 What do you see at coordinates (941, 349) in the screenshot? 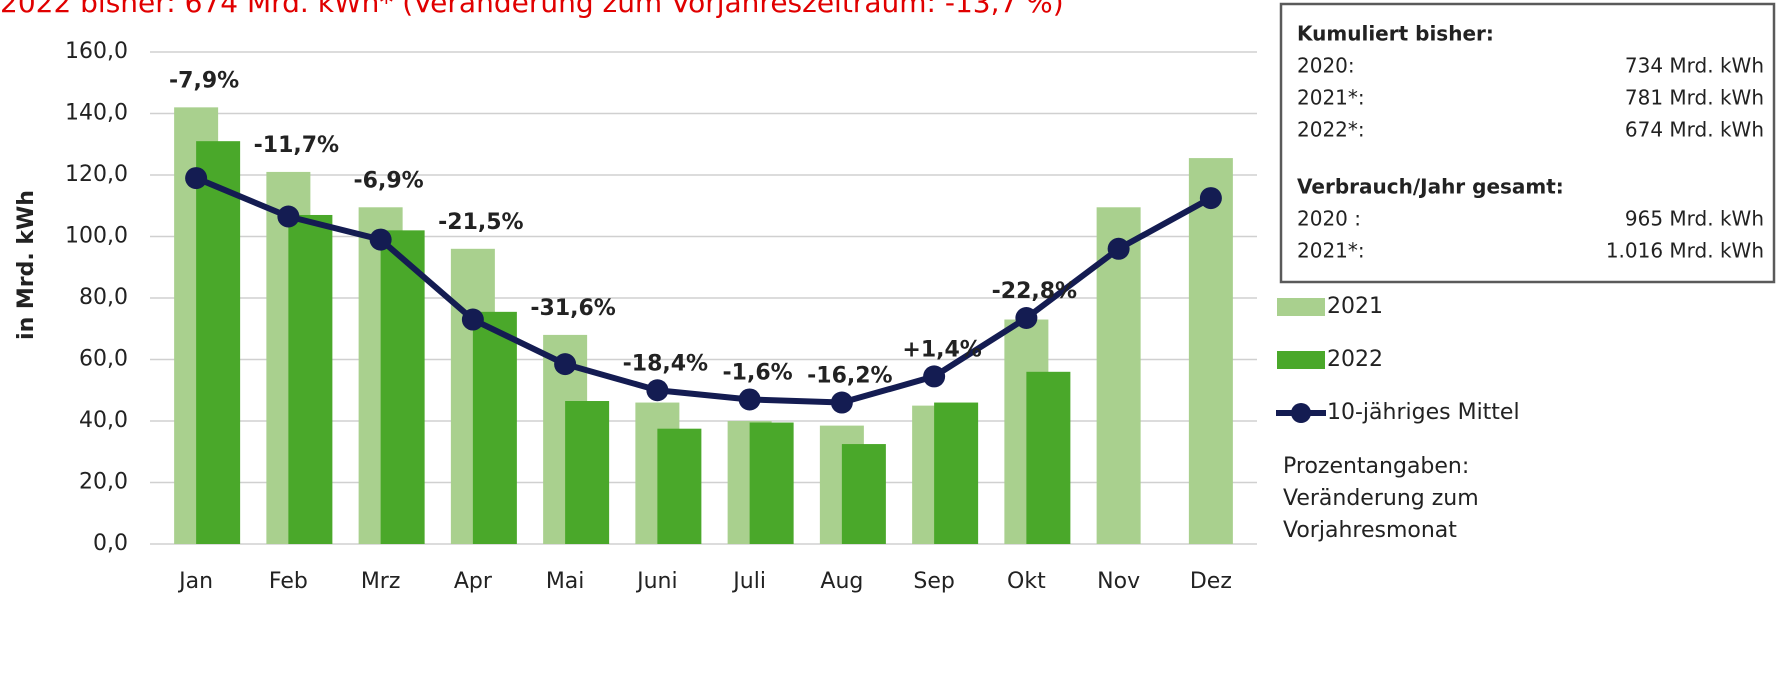
I see `change-label: +1,4%` at bounding box center [941, 349].